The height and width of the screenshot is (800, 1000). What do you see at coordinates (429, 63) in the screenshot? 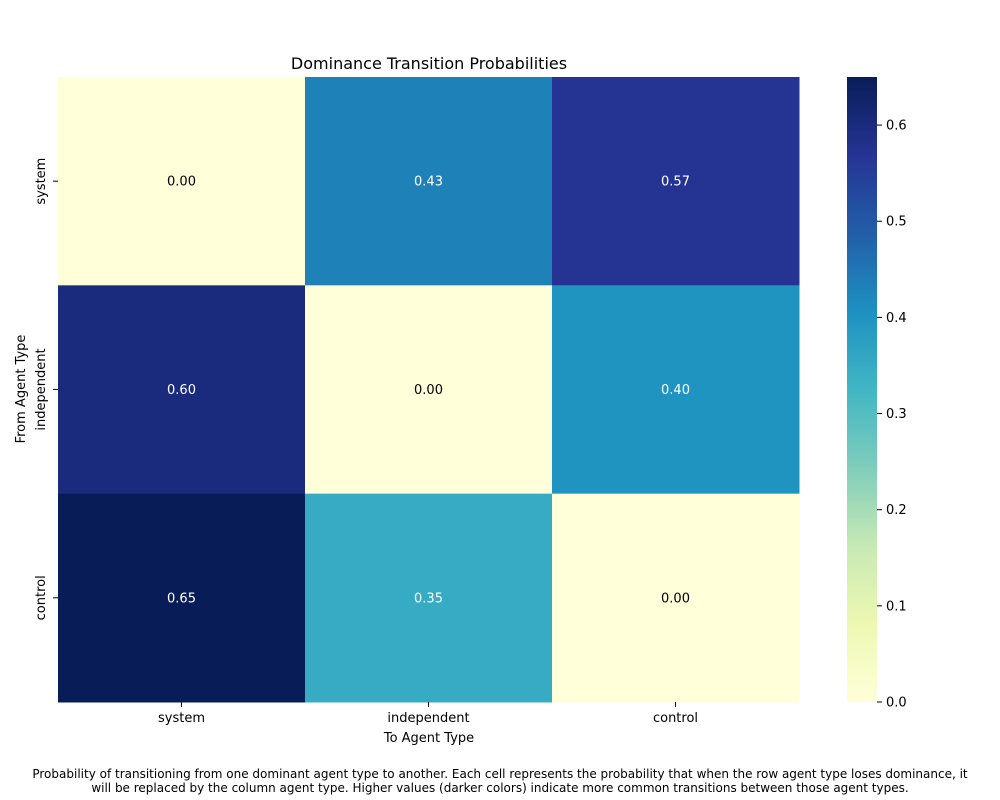
I see `chart-title: Dominance Transition Probabilities` at bounding box center [429, 63].